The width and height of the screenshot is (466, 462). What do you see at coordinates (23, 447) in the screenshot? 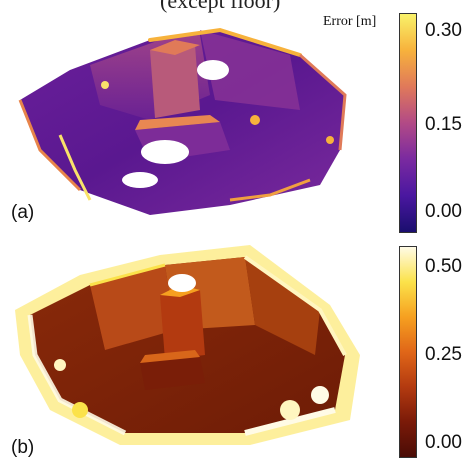
I see `panel-b-label: (b)` at bounding box center [23, 447].